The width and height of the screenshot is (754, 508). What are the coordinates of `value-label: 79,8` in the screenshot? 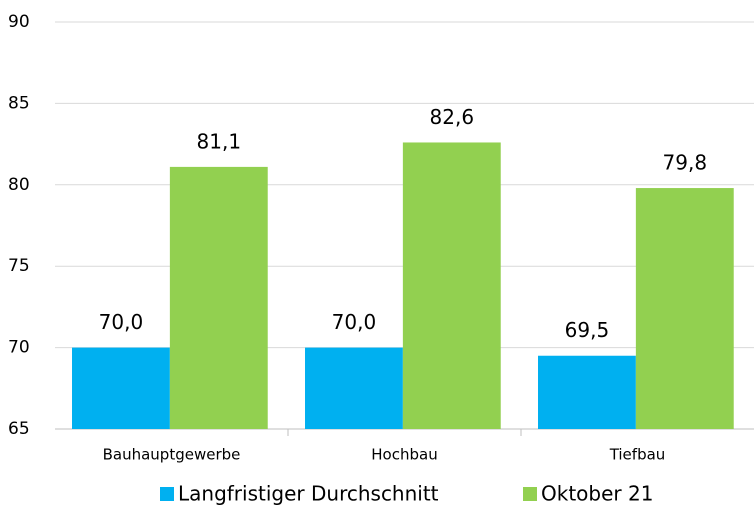 It's located at (685, 163).